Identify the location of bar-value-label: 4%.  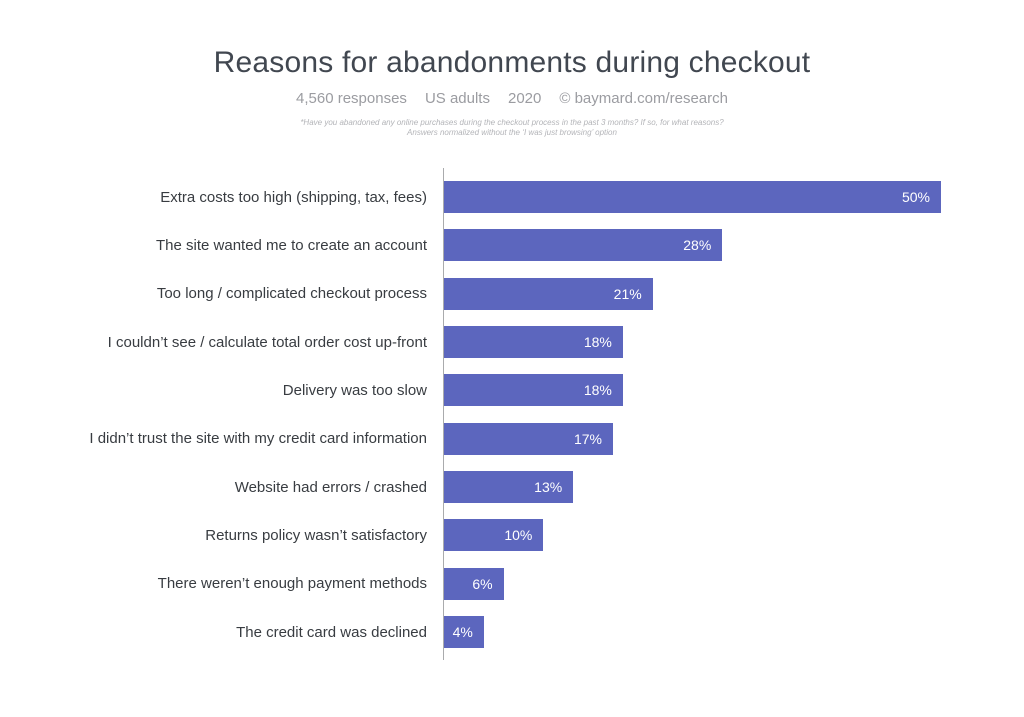
(462, 632).